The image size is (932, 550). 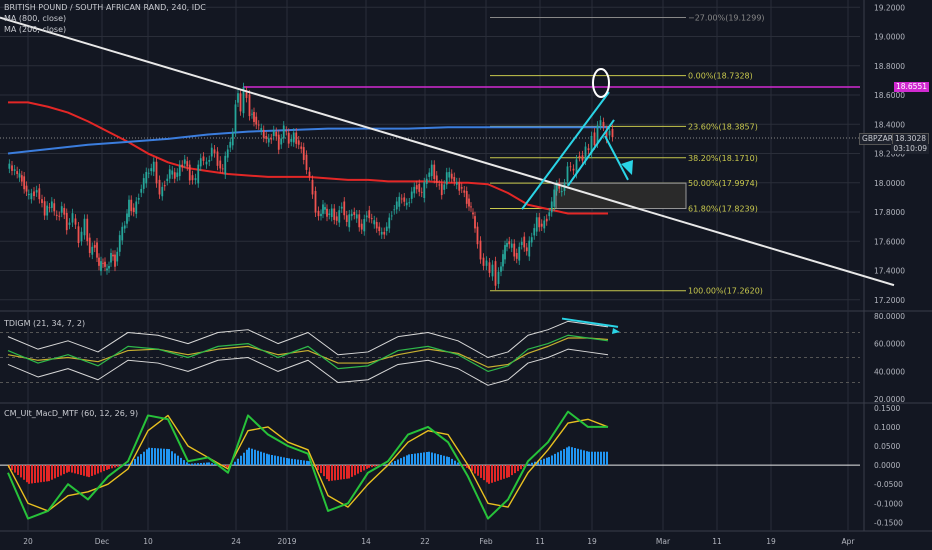 What do you see at coordinates (723, 209) in the screenshot?
I see `fib-level-label: 61.80%(17.8239)` at bounding box center [723, 209].